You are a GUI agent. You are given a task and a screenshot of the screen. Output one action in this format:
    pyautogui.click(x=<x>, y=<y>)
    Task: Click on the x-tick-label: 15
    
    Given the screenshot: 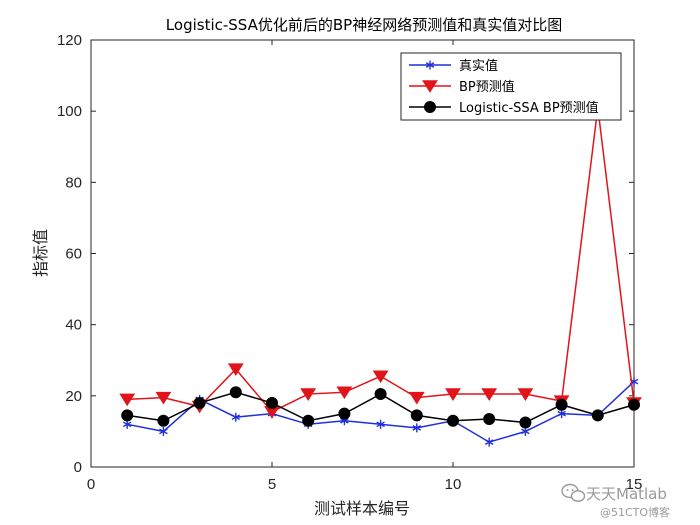 What is the action you would take?
    pyautogui.click(x=634, y=484)
    